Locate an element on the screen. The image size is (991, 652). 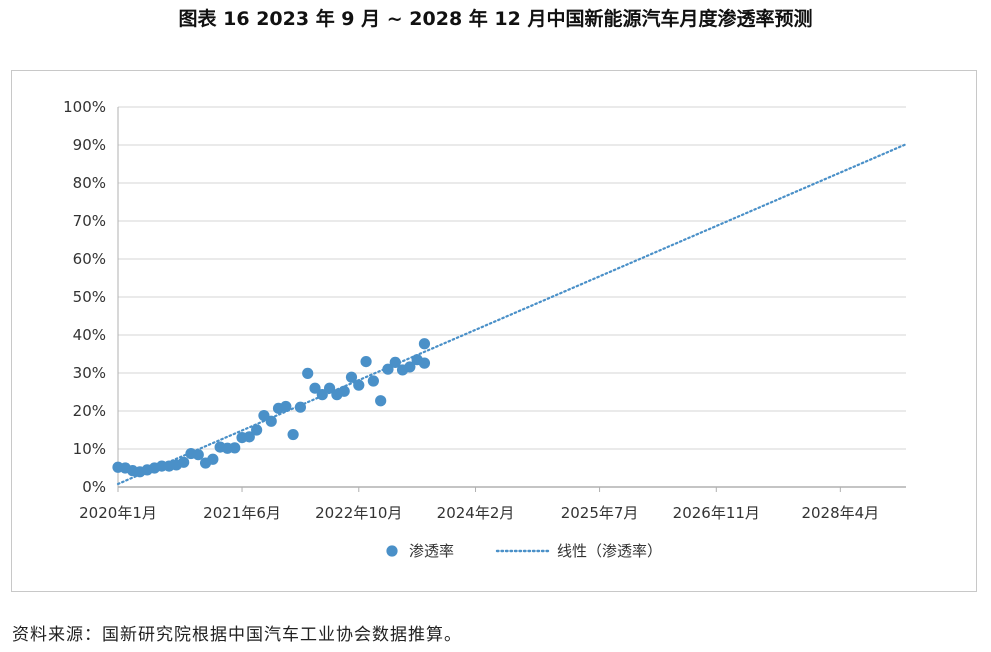
y-tick-label: 10% is located at coordinates (89, 449).